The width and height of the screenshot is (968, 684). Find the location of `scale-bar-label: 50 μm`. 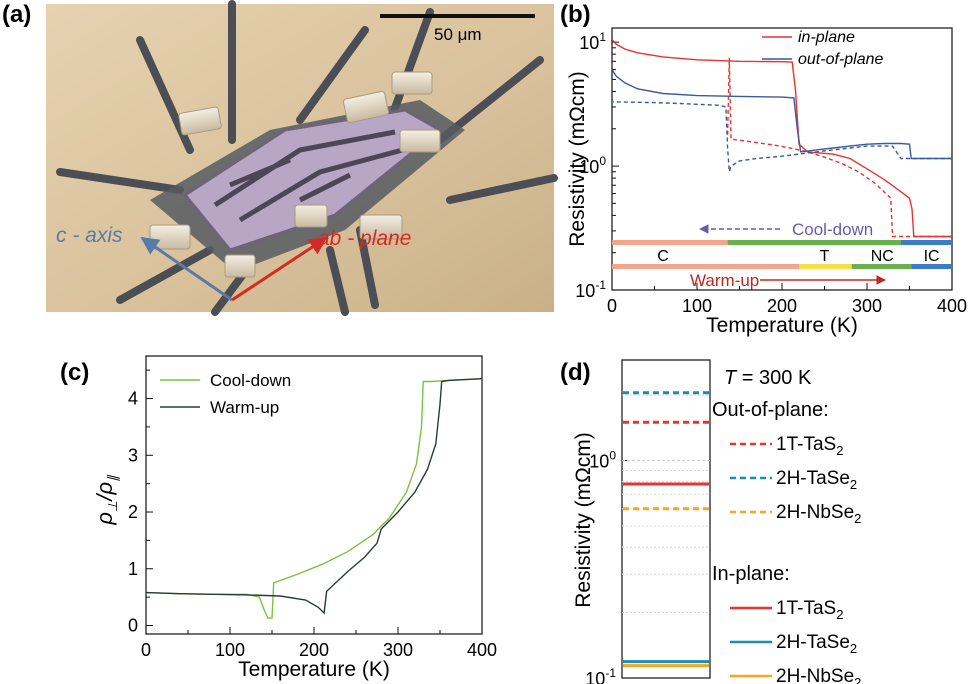

scale-bar-label: 50 μm is located at coordinates (458, 34).